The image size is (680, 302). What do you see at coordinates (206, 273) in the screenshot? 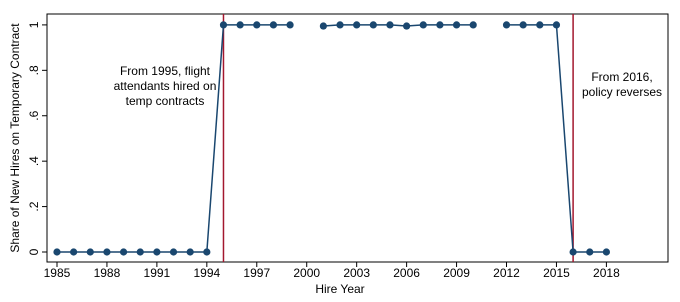
I see `x-tick-label: 1994` at bounding box center [206, 273].